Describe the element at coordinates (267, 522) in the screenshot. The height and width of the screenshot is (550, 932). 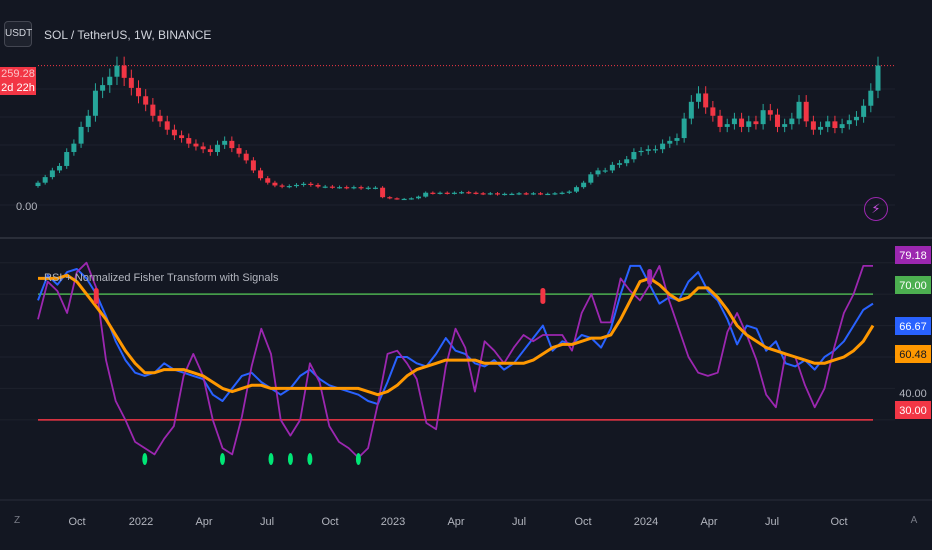
I see `time-tick-label: Jul` at that location.